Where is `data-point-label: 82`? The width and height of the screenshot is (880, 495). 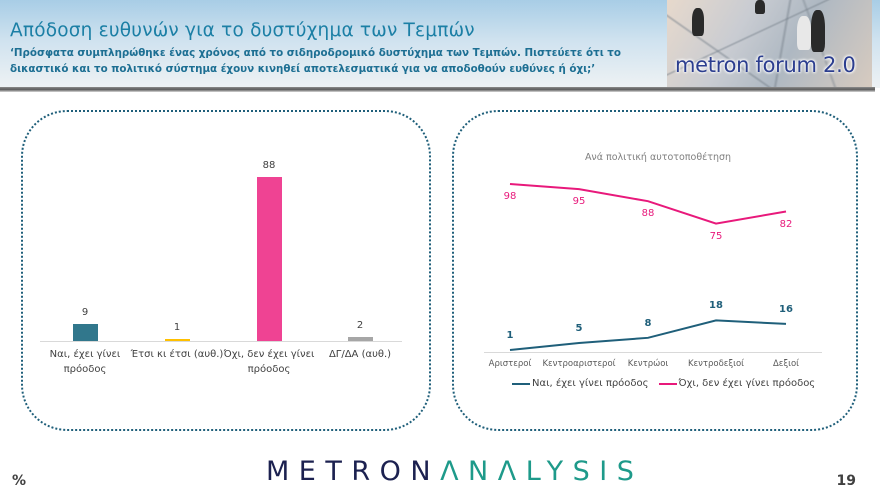 data-point-label: 82 is located at coordinates (786, 224).